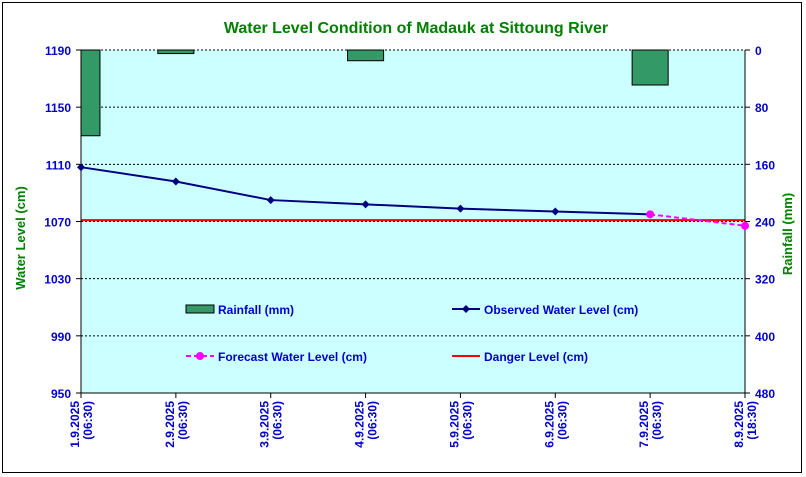  What do you see at coordinates (360, 424) in the screenshot?
I see `x-tick-label-date: 4.9.2025` at bounding box center [360, 424].